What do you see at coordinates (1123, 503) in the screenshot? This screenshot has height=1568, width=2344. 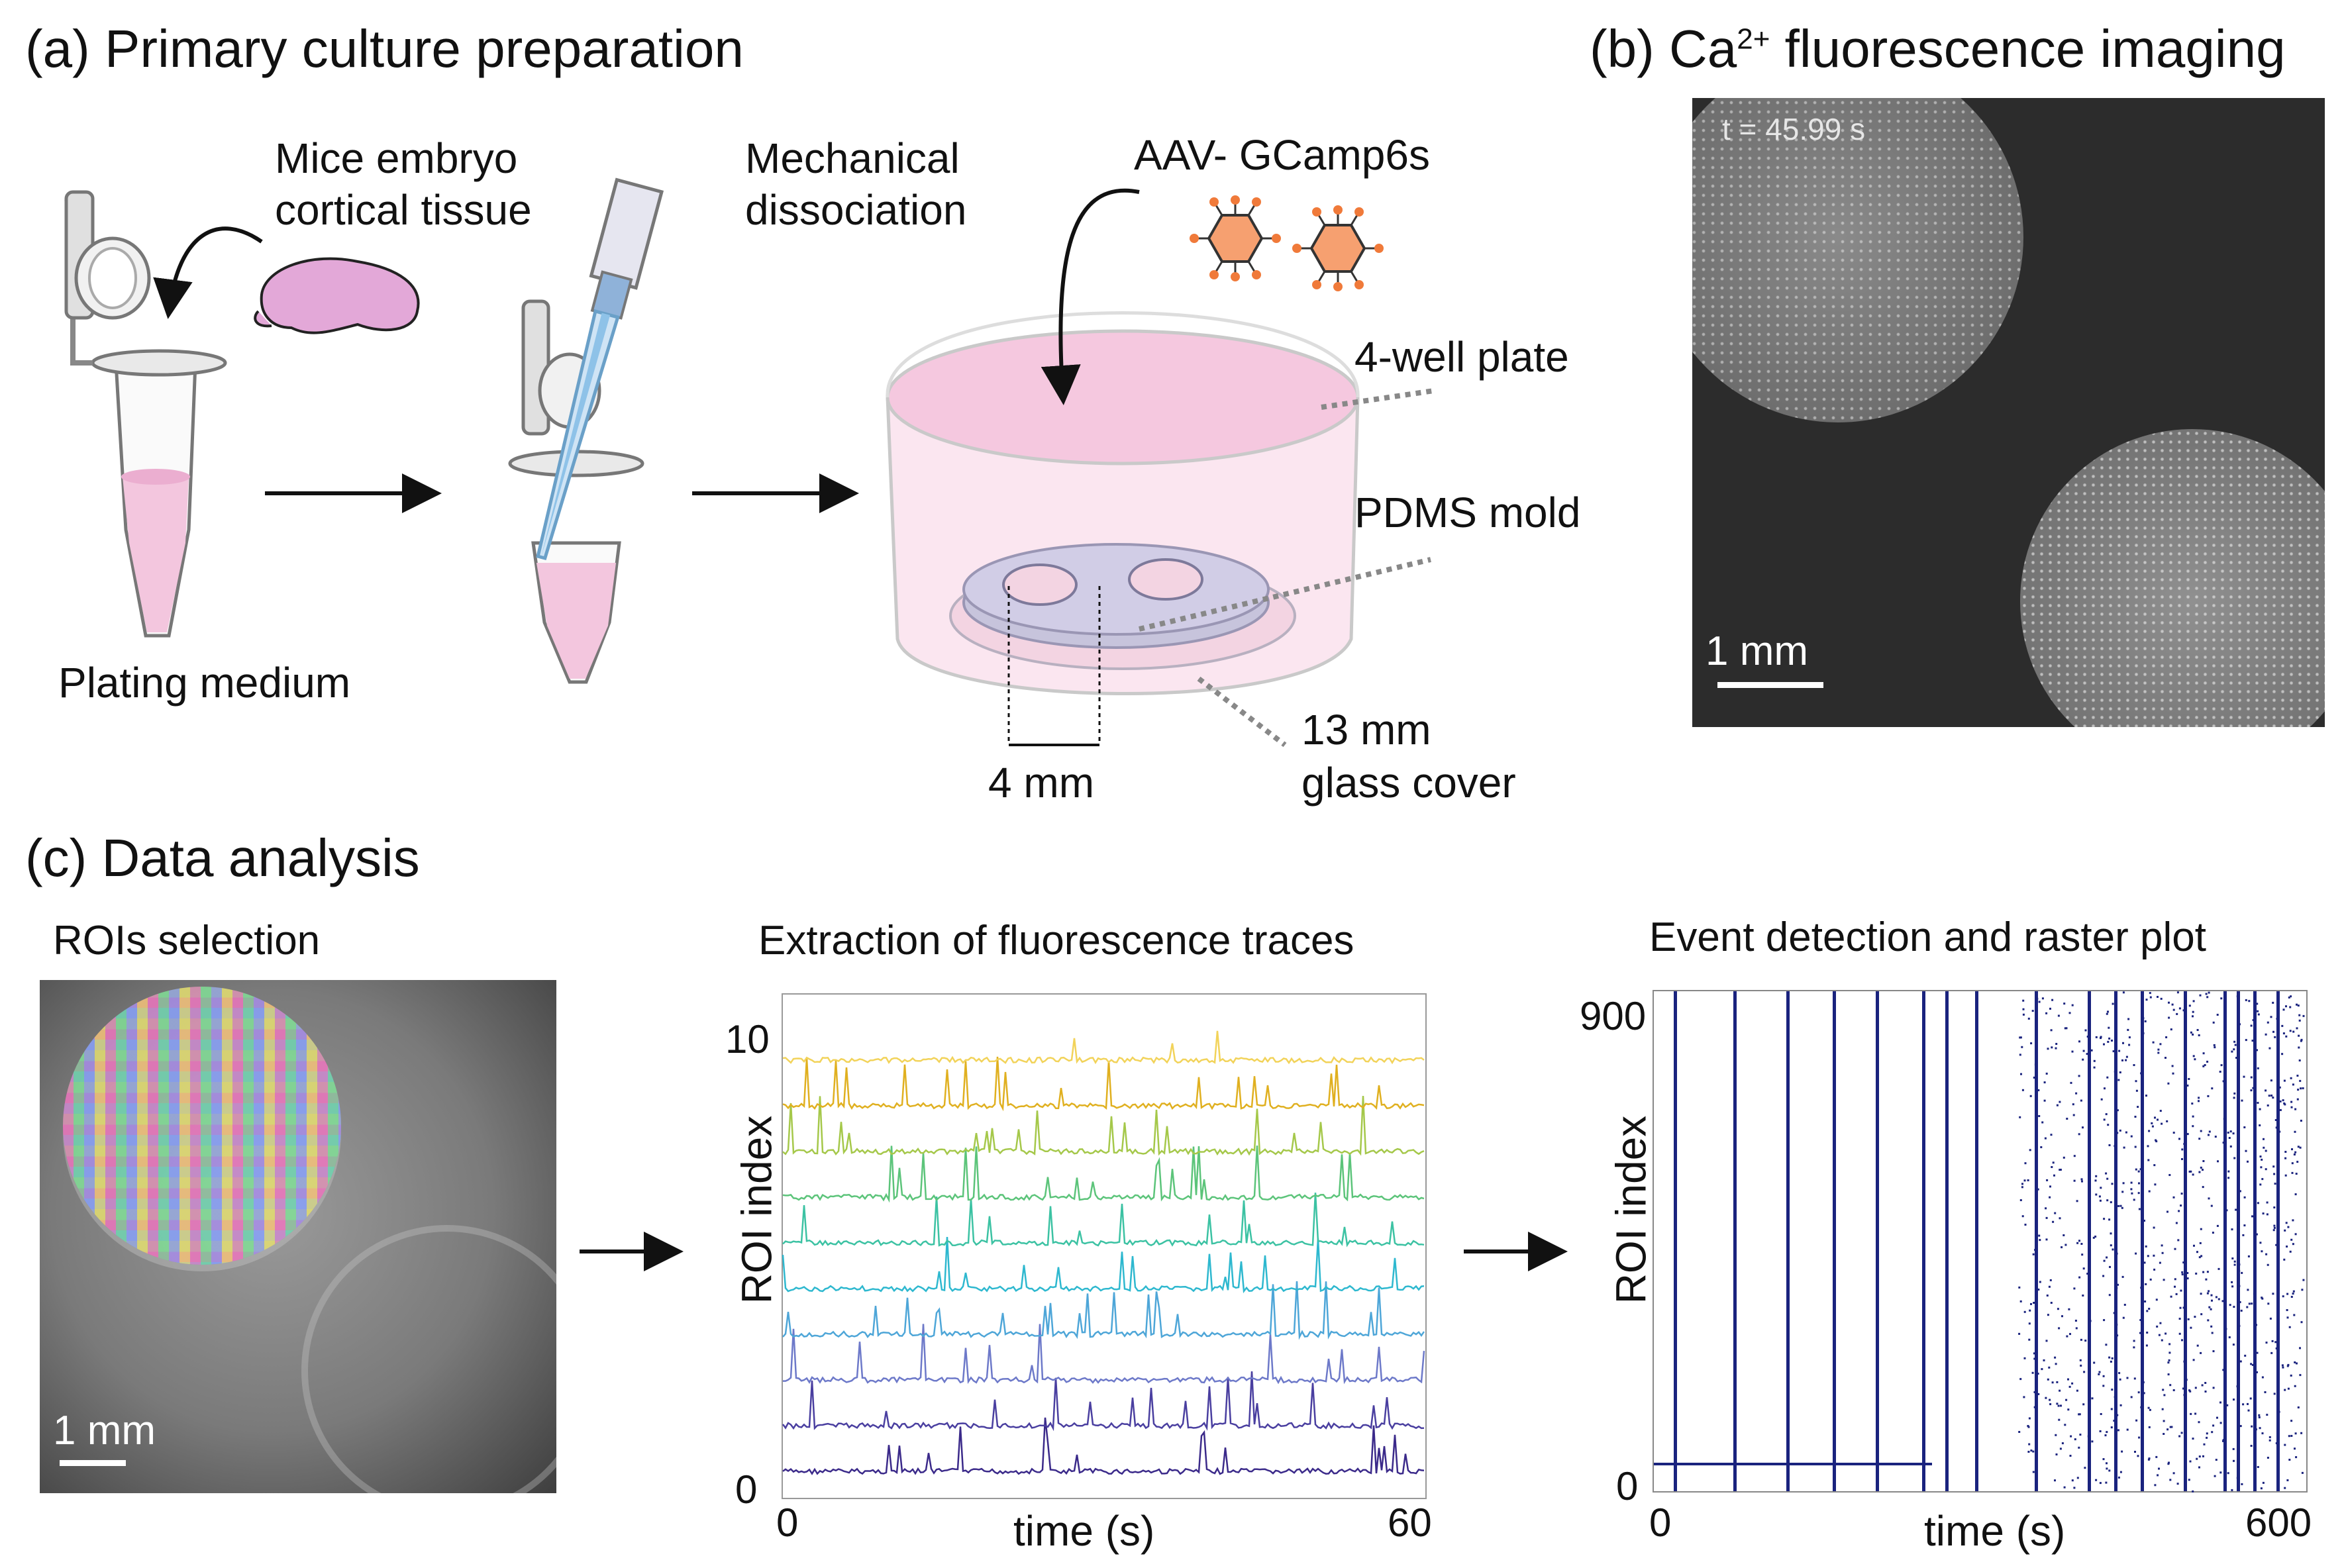 I see `culture-dish-icon` at bounding box center [1123, 503].